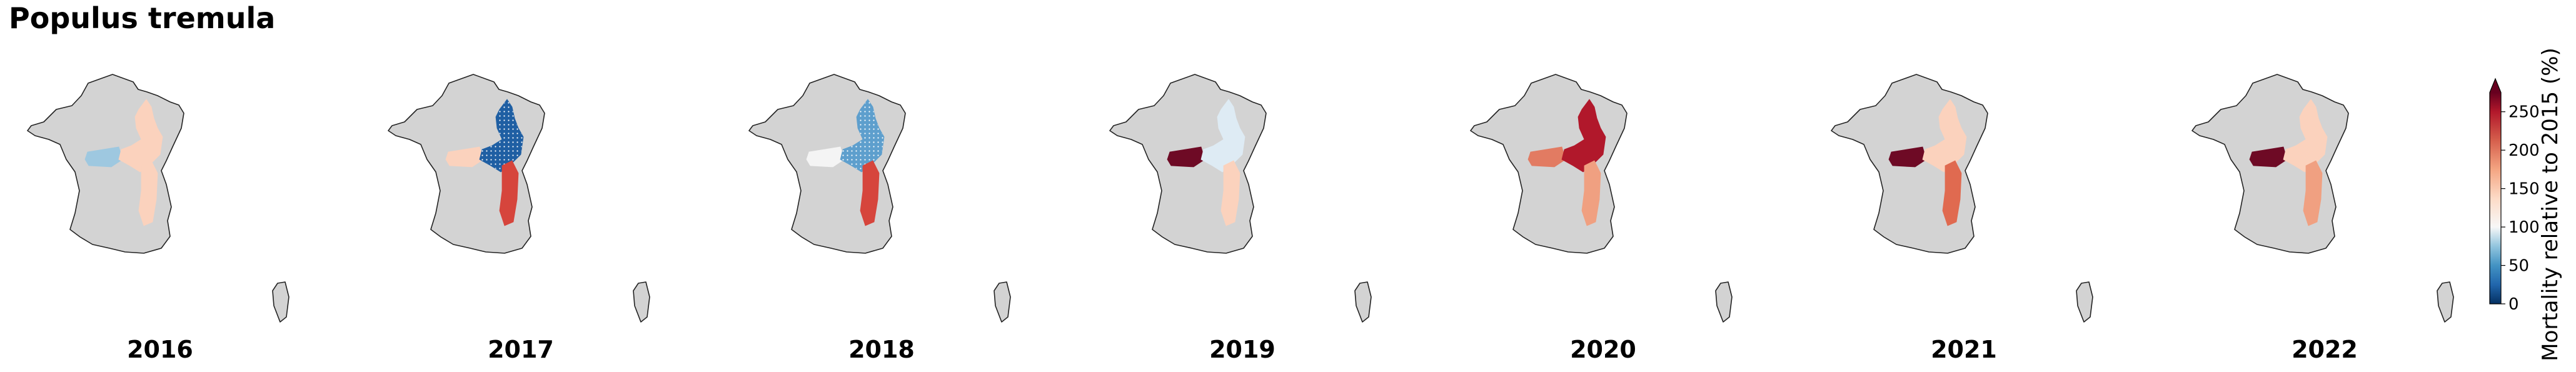 Image resolution: width=2576 pixels, height=372 pixels. I want to click on map-panel-2016, so click(158, 198).